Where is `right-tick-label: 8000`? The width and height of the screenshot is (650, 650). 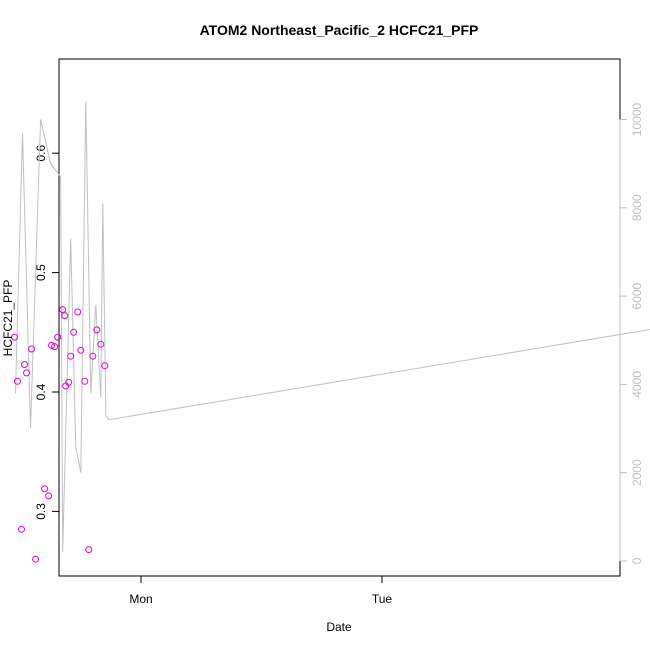
right-tick-label: 8000 is located at coordinates (637, 207).